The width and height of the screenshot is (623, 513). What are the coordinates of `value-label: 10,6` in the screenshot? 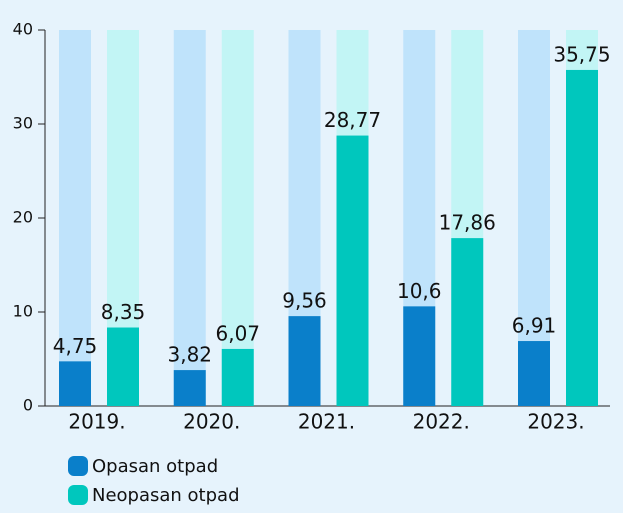 It's located at (419, 291).